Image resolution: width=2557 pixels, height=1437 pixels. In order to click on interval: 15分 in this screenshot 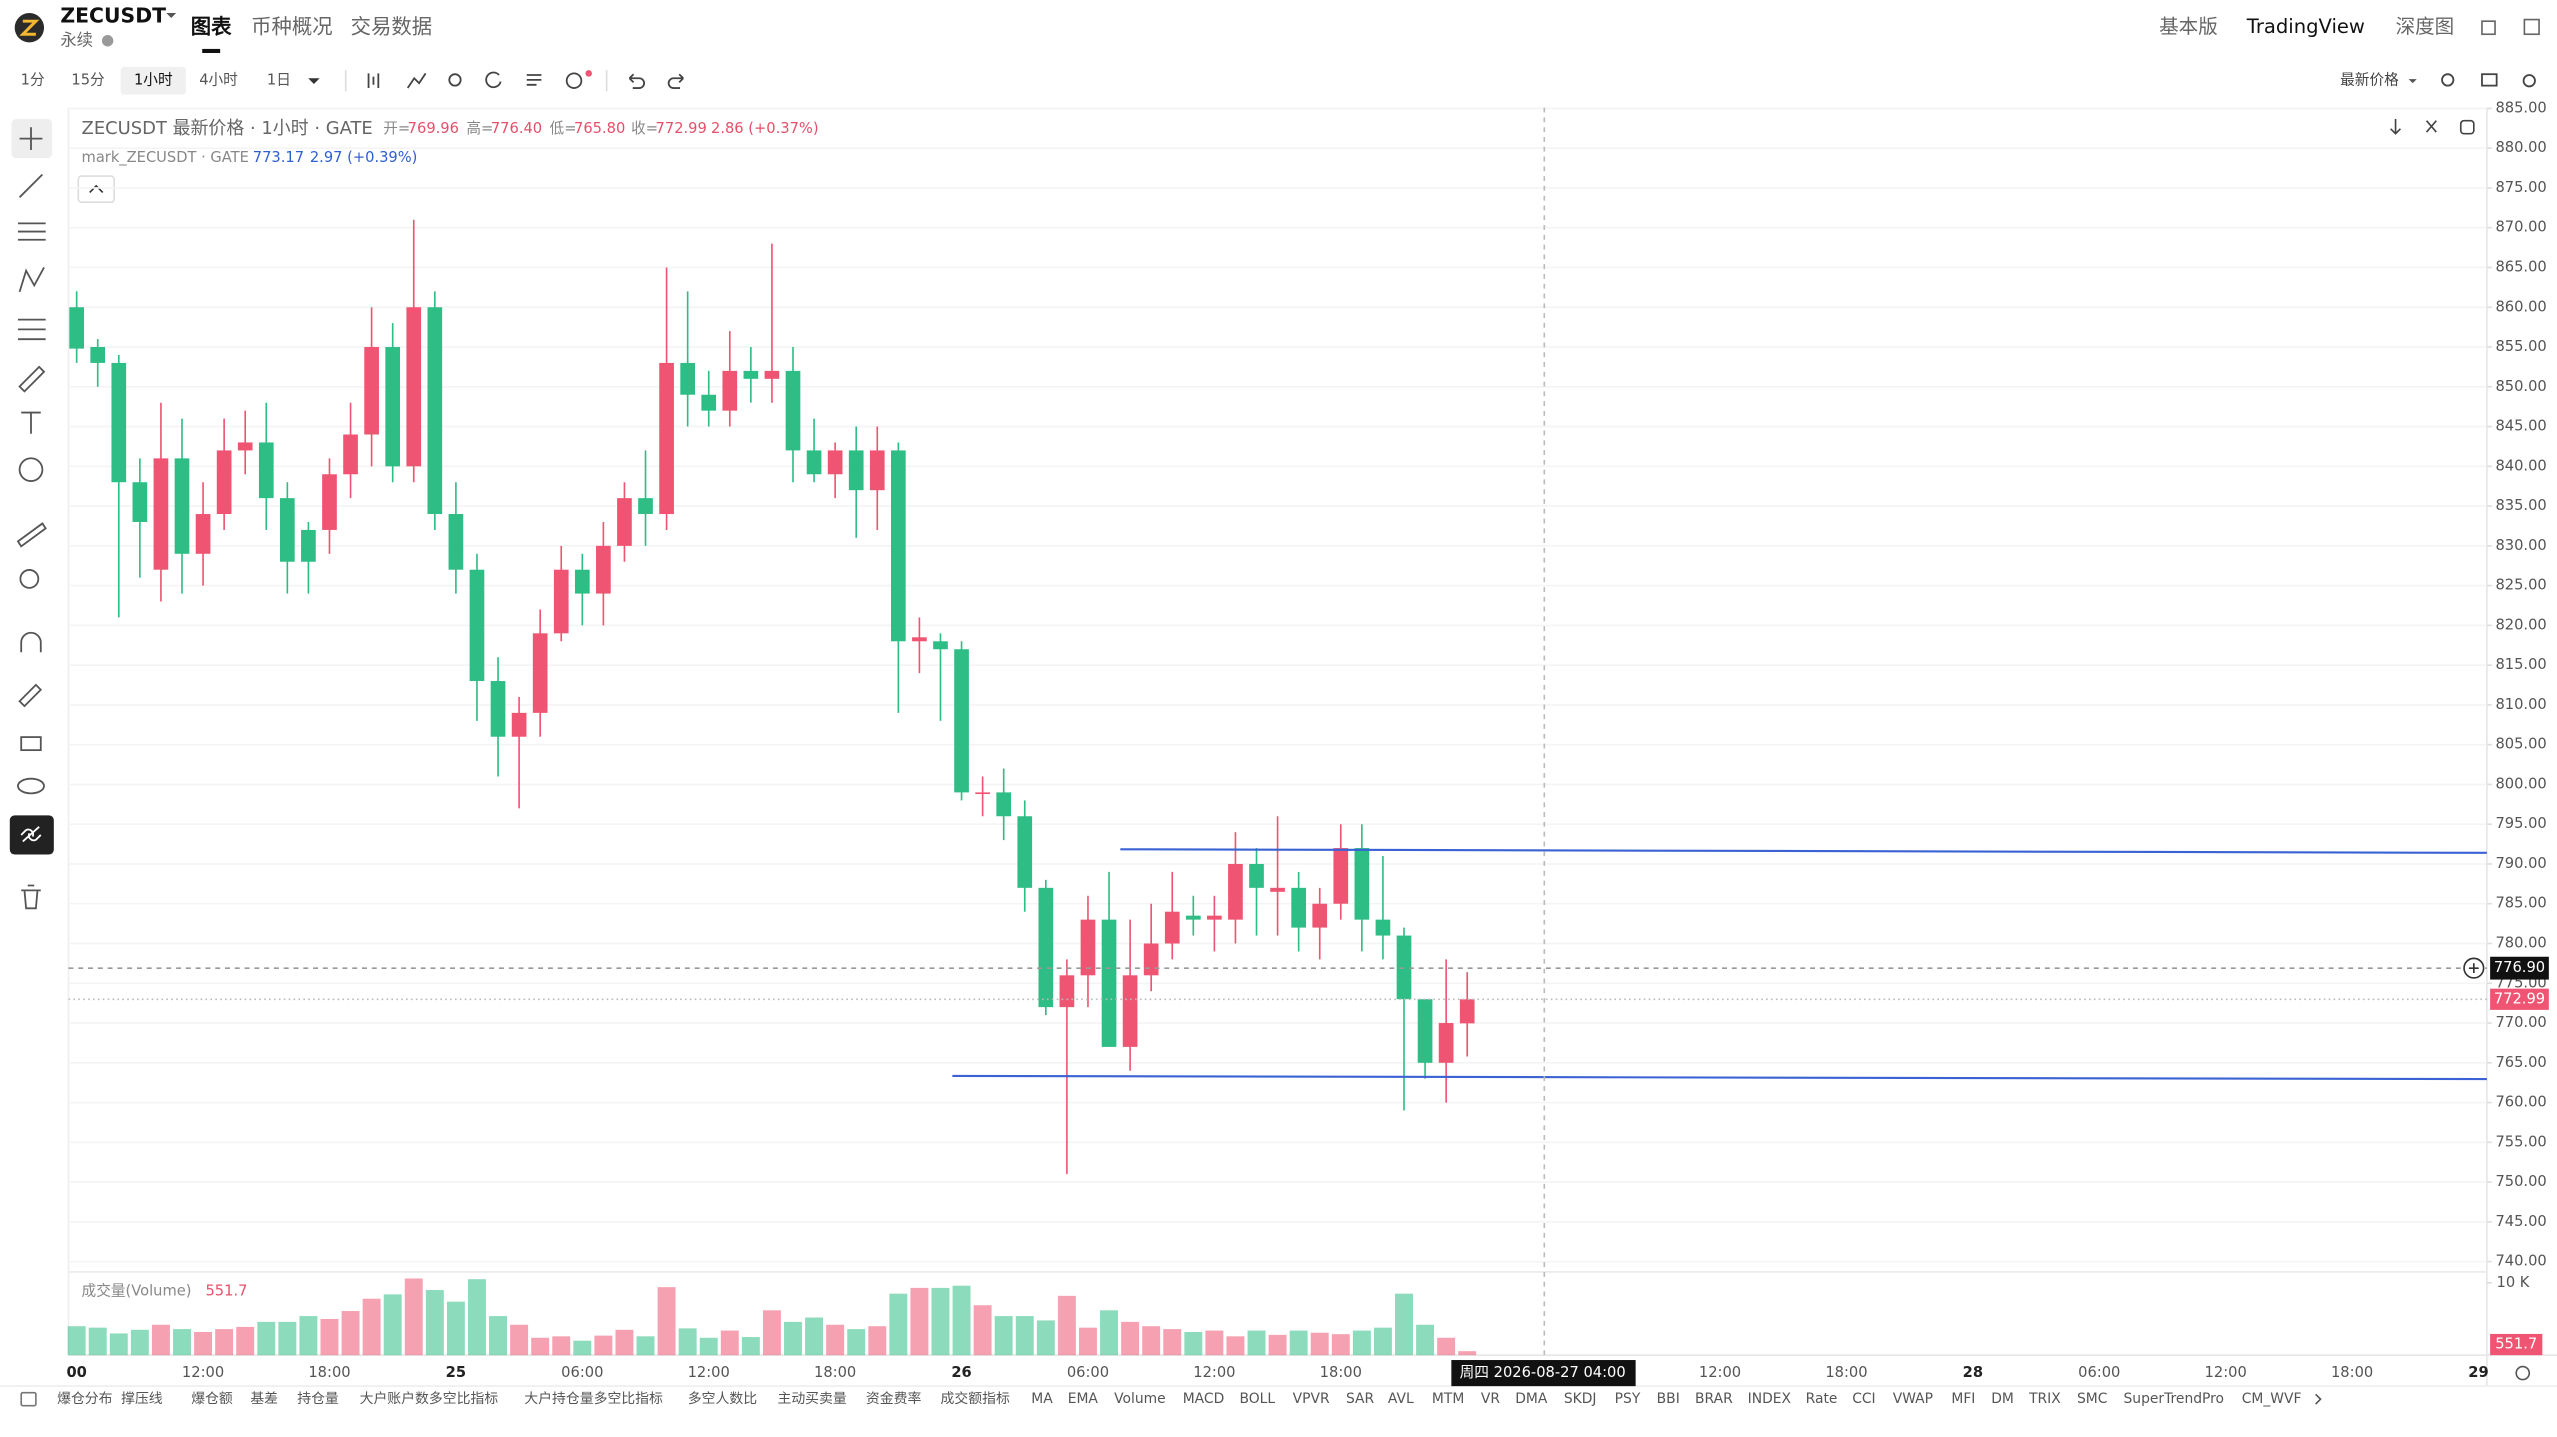, I will do `click(88, 80)`.